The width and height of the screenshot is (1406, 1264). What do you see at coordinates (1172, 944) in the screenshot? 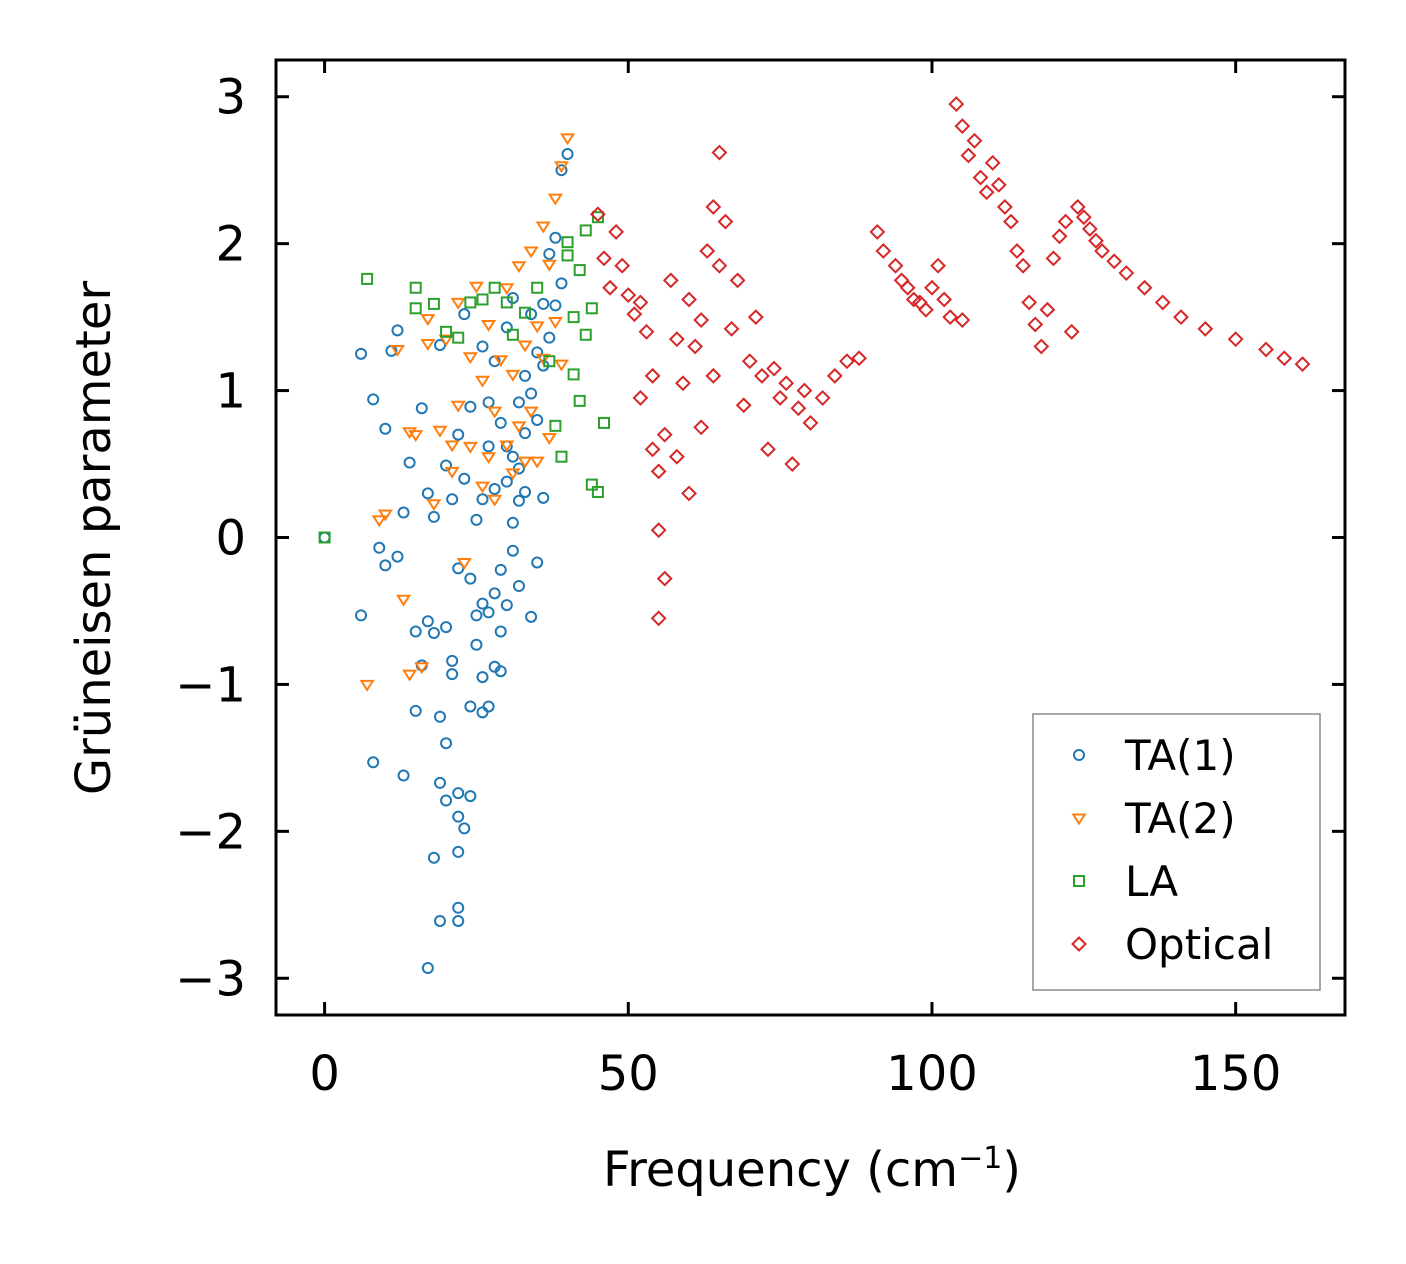
I see `legend-entry: Optical` at bounding box center [1172, 944].